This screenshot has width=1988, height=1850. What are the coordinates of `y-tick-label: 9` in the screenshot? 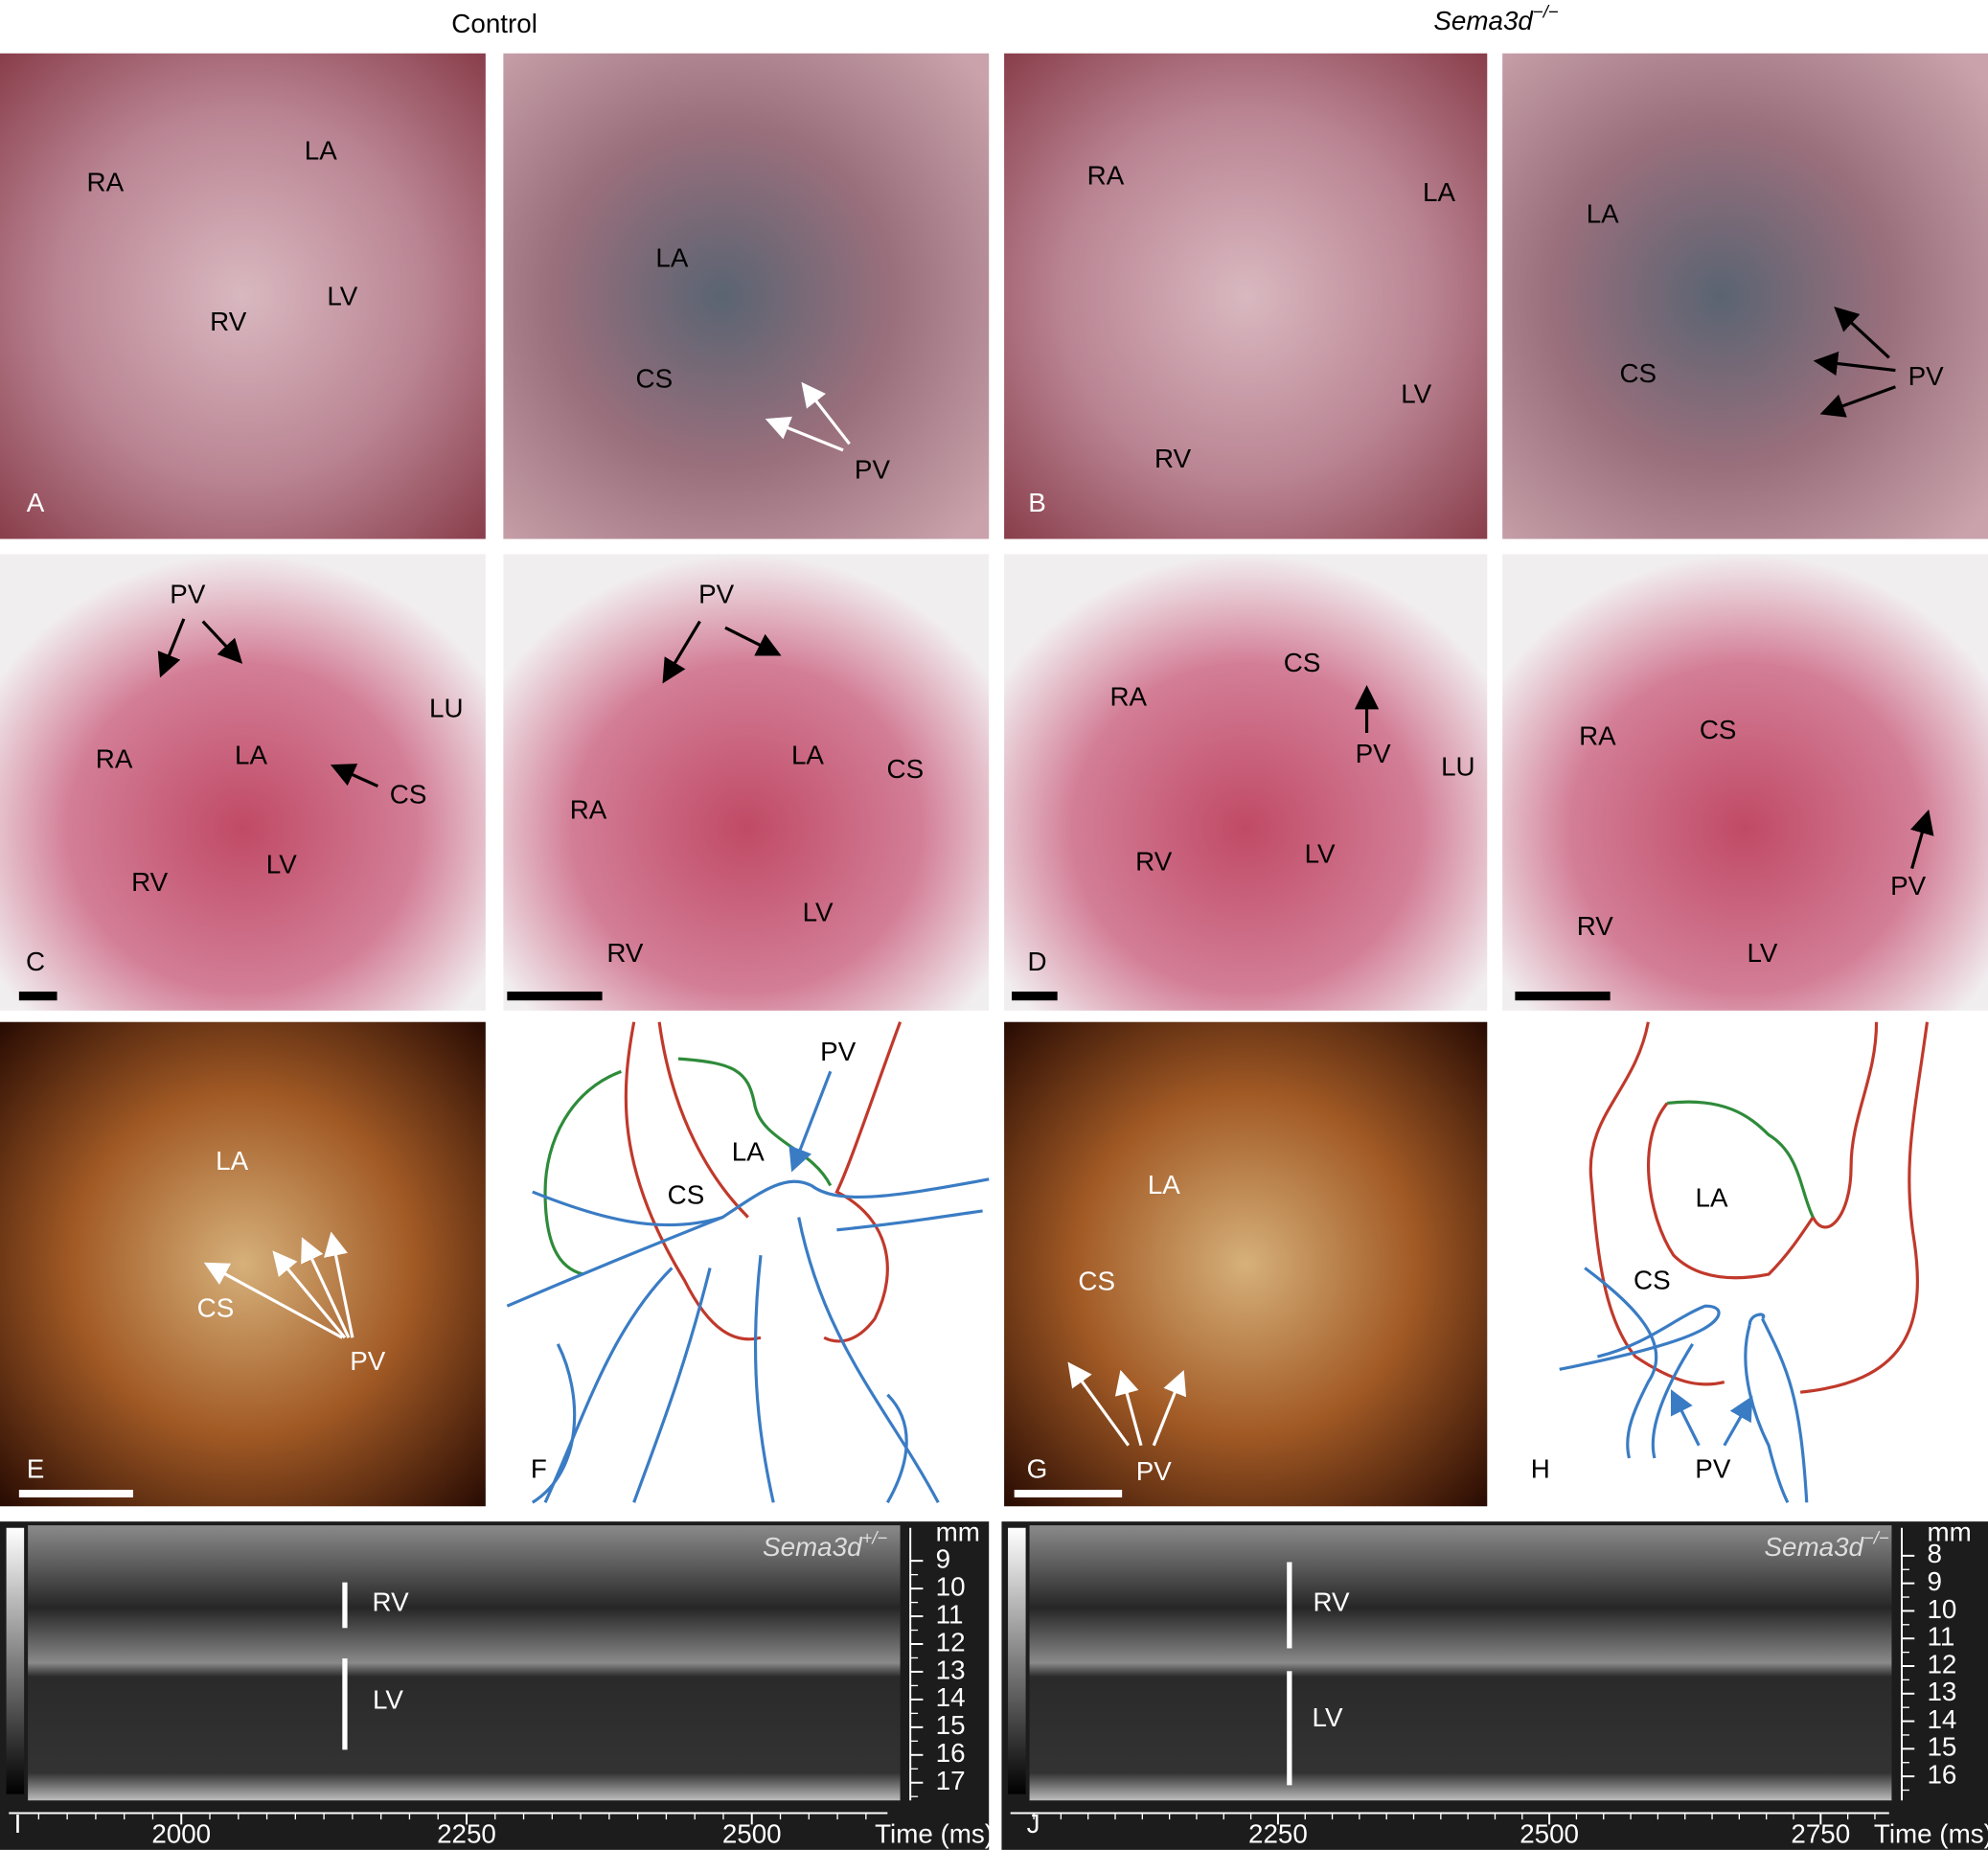 It's located at (1934, 1581).